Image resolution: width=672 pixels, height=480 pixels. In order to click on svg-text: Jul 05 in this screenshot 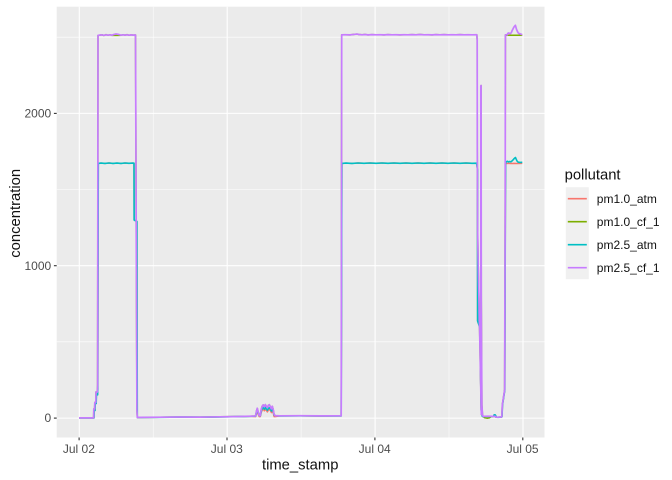, I will do `click(523, 449)`.